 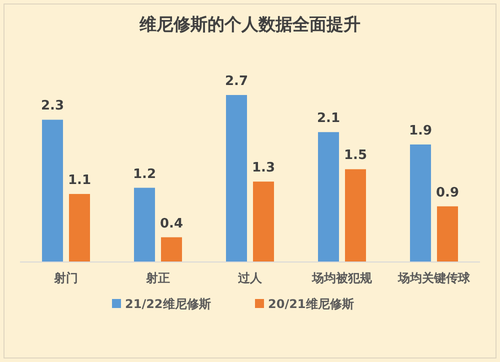 I want to click on data-label: 1.3, so click(x=264, y=168).